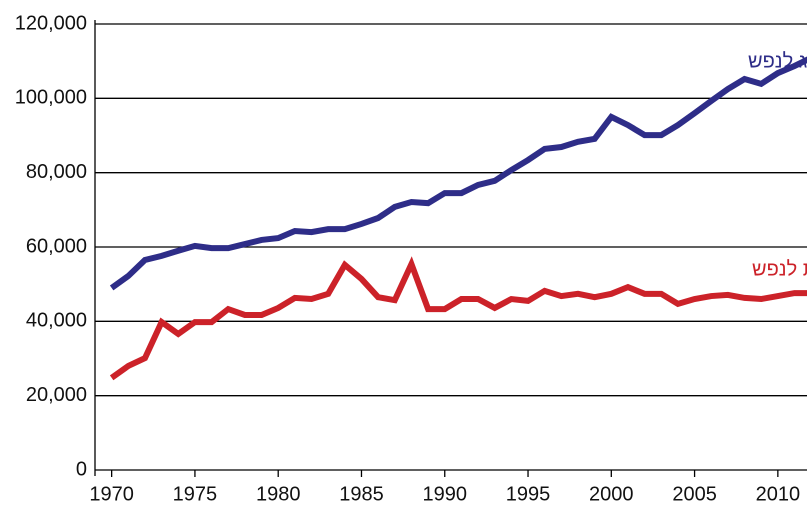  I want to click on series-label: הוצאה ממשלתית לנפש, so click(779, 269).